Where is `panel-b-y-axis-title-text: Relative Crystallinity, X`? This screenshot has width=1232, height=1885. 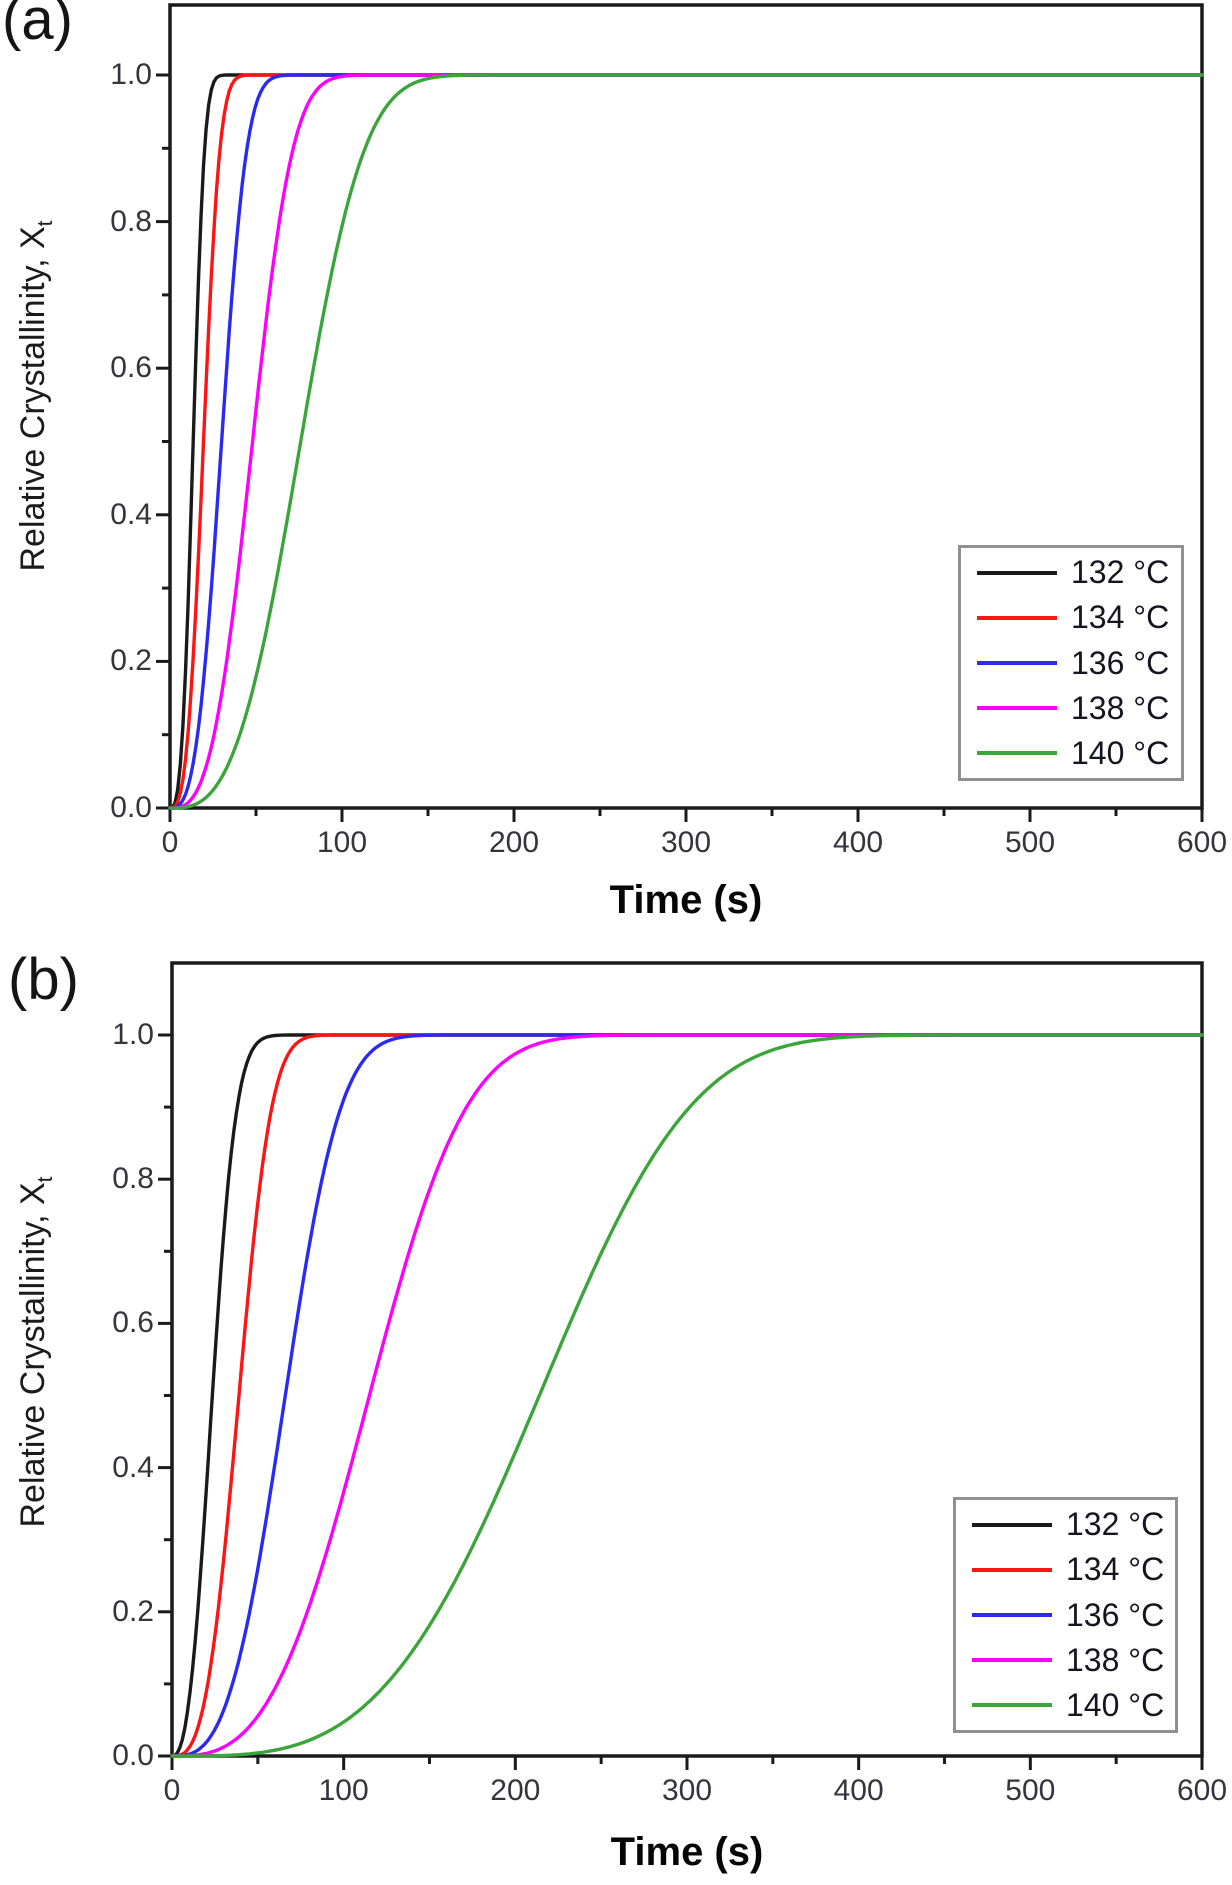 panel-b-y-axis-title-text: Relative Crystallinity, X is located at coordinates (33, 1355).